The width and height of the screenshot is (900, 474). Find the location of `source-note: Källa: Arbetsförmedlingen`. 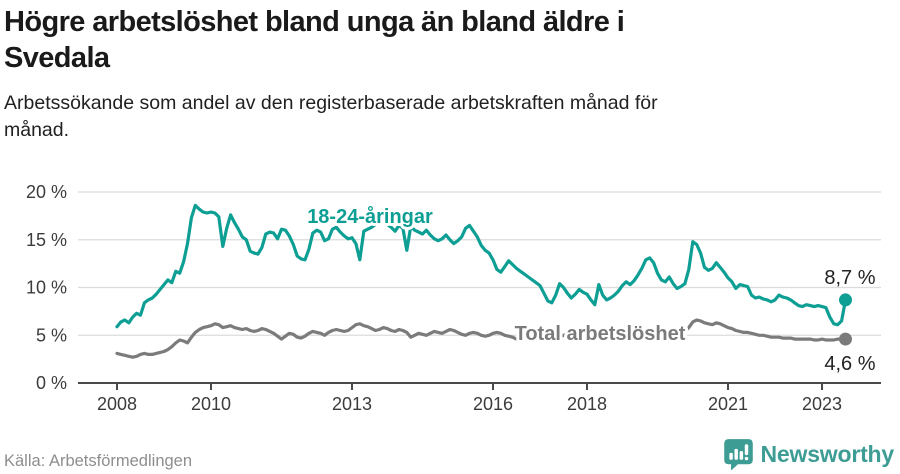

source-note: Källa: Arbetsförmedlingen is located at coordinates (98, 461).